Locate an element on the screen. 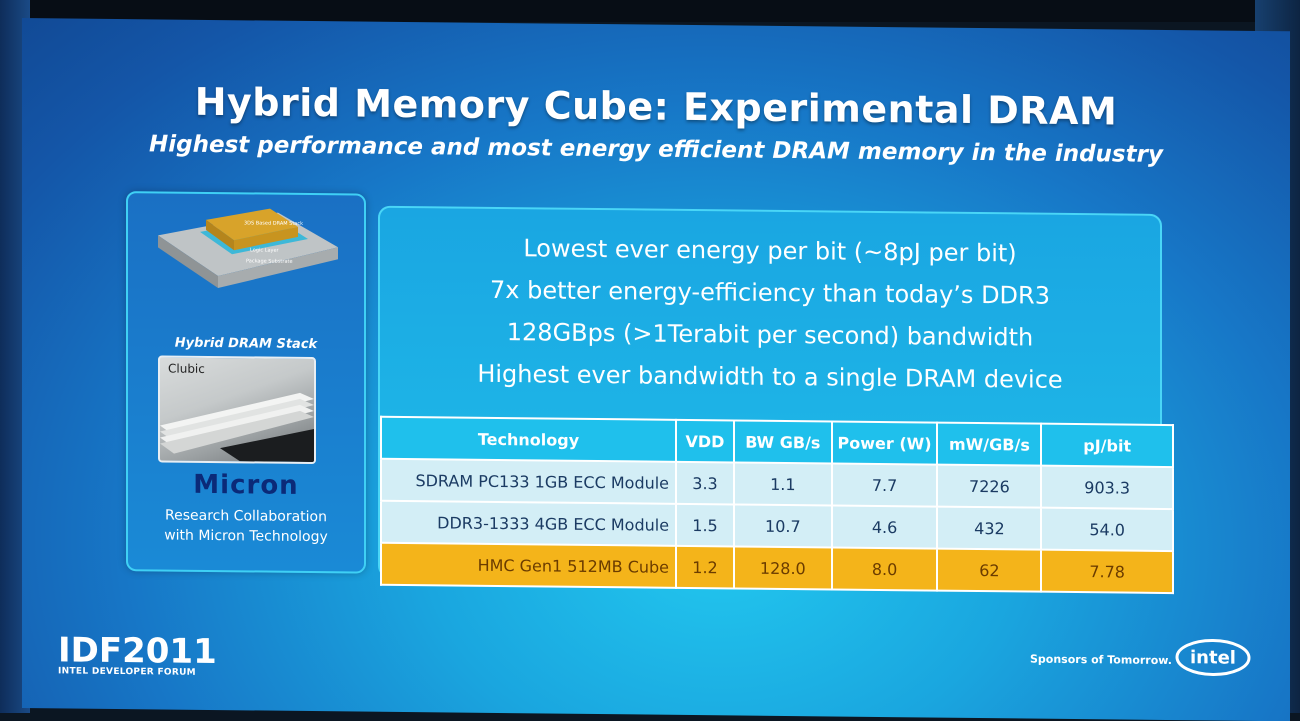  table-cell: 432 is located at coordinates (989, 528).